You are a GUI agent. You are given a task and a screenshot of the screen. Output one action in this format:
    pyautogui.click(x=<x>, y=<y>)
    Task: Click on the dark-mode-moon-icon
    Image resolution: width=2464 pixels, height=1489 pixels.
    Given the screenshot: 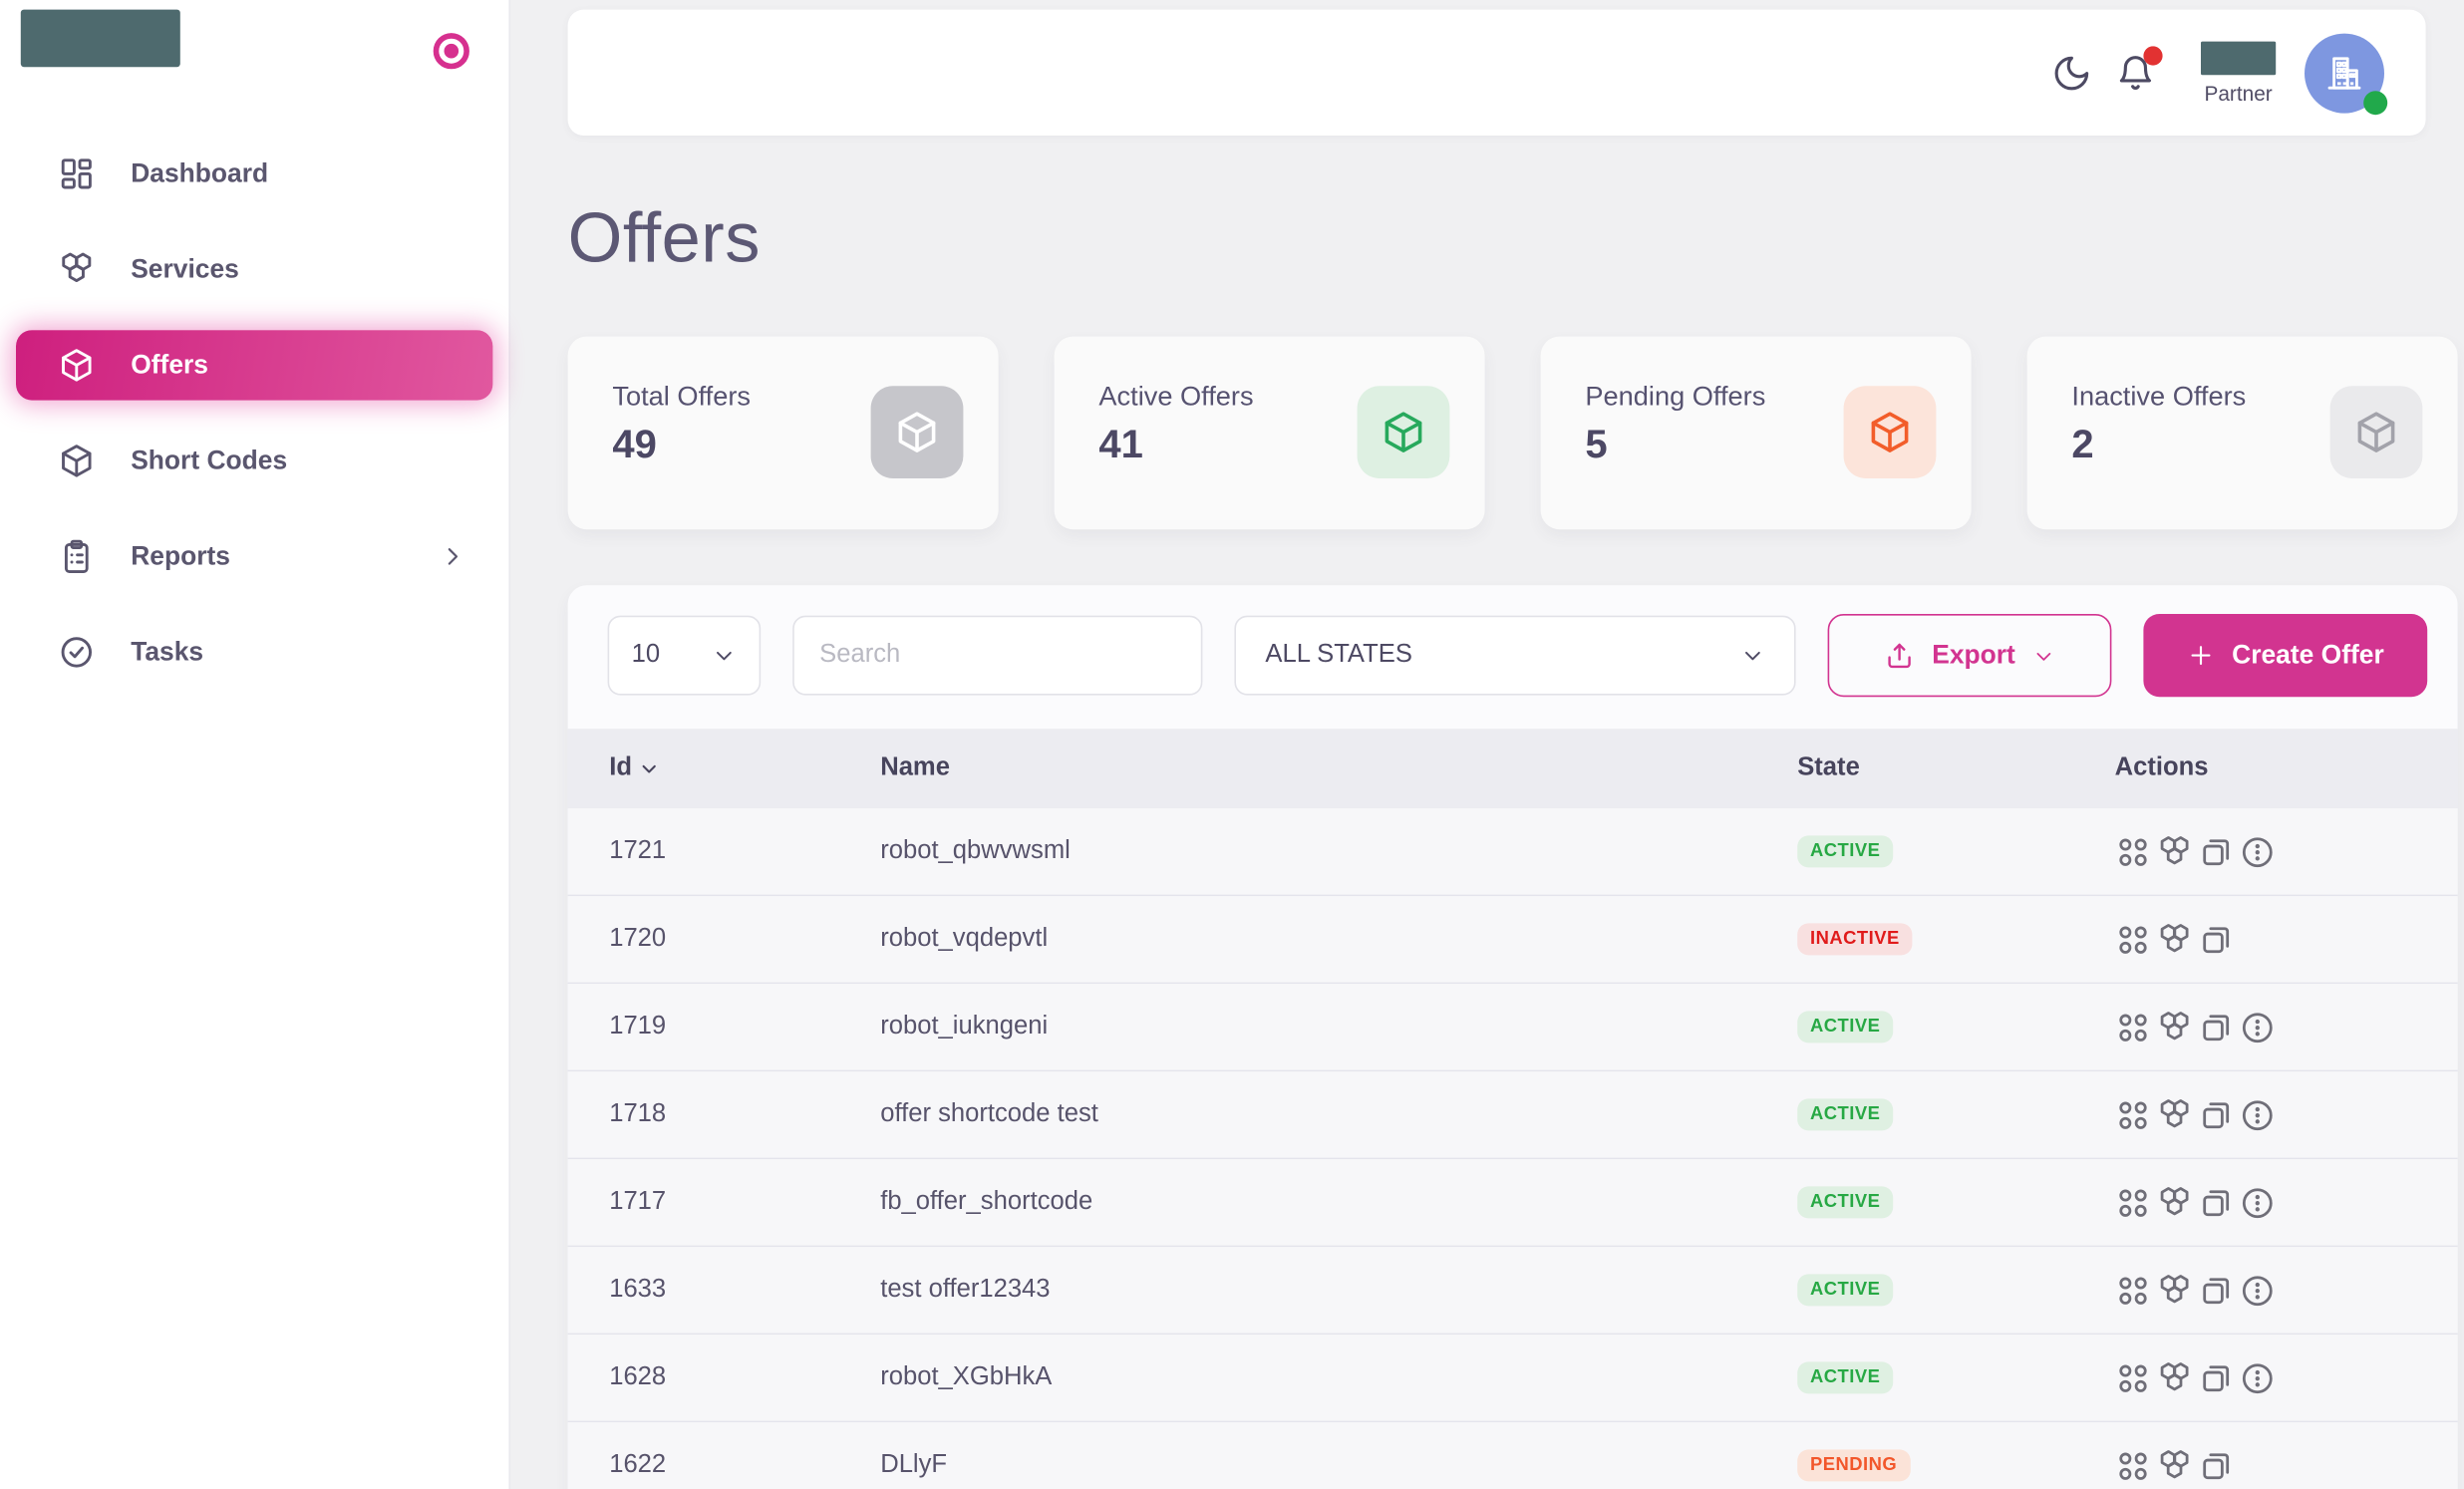 What is the action you would take?
    pyautogui.click(x=2072, y=73)
    